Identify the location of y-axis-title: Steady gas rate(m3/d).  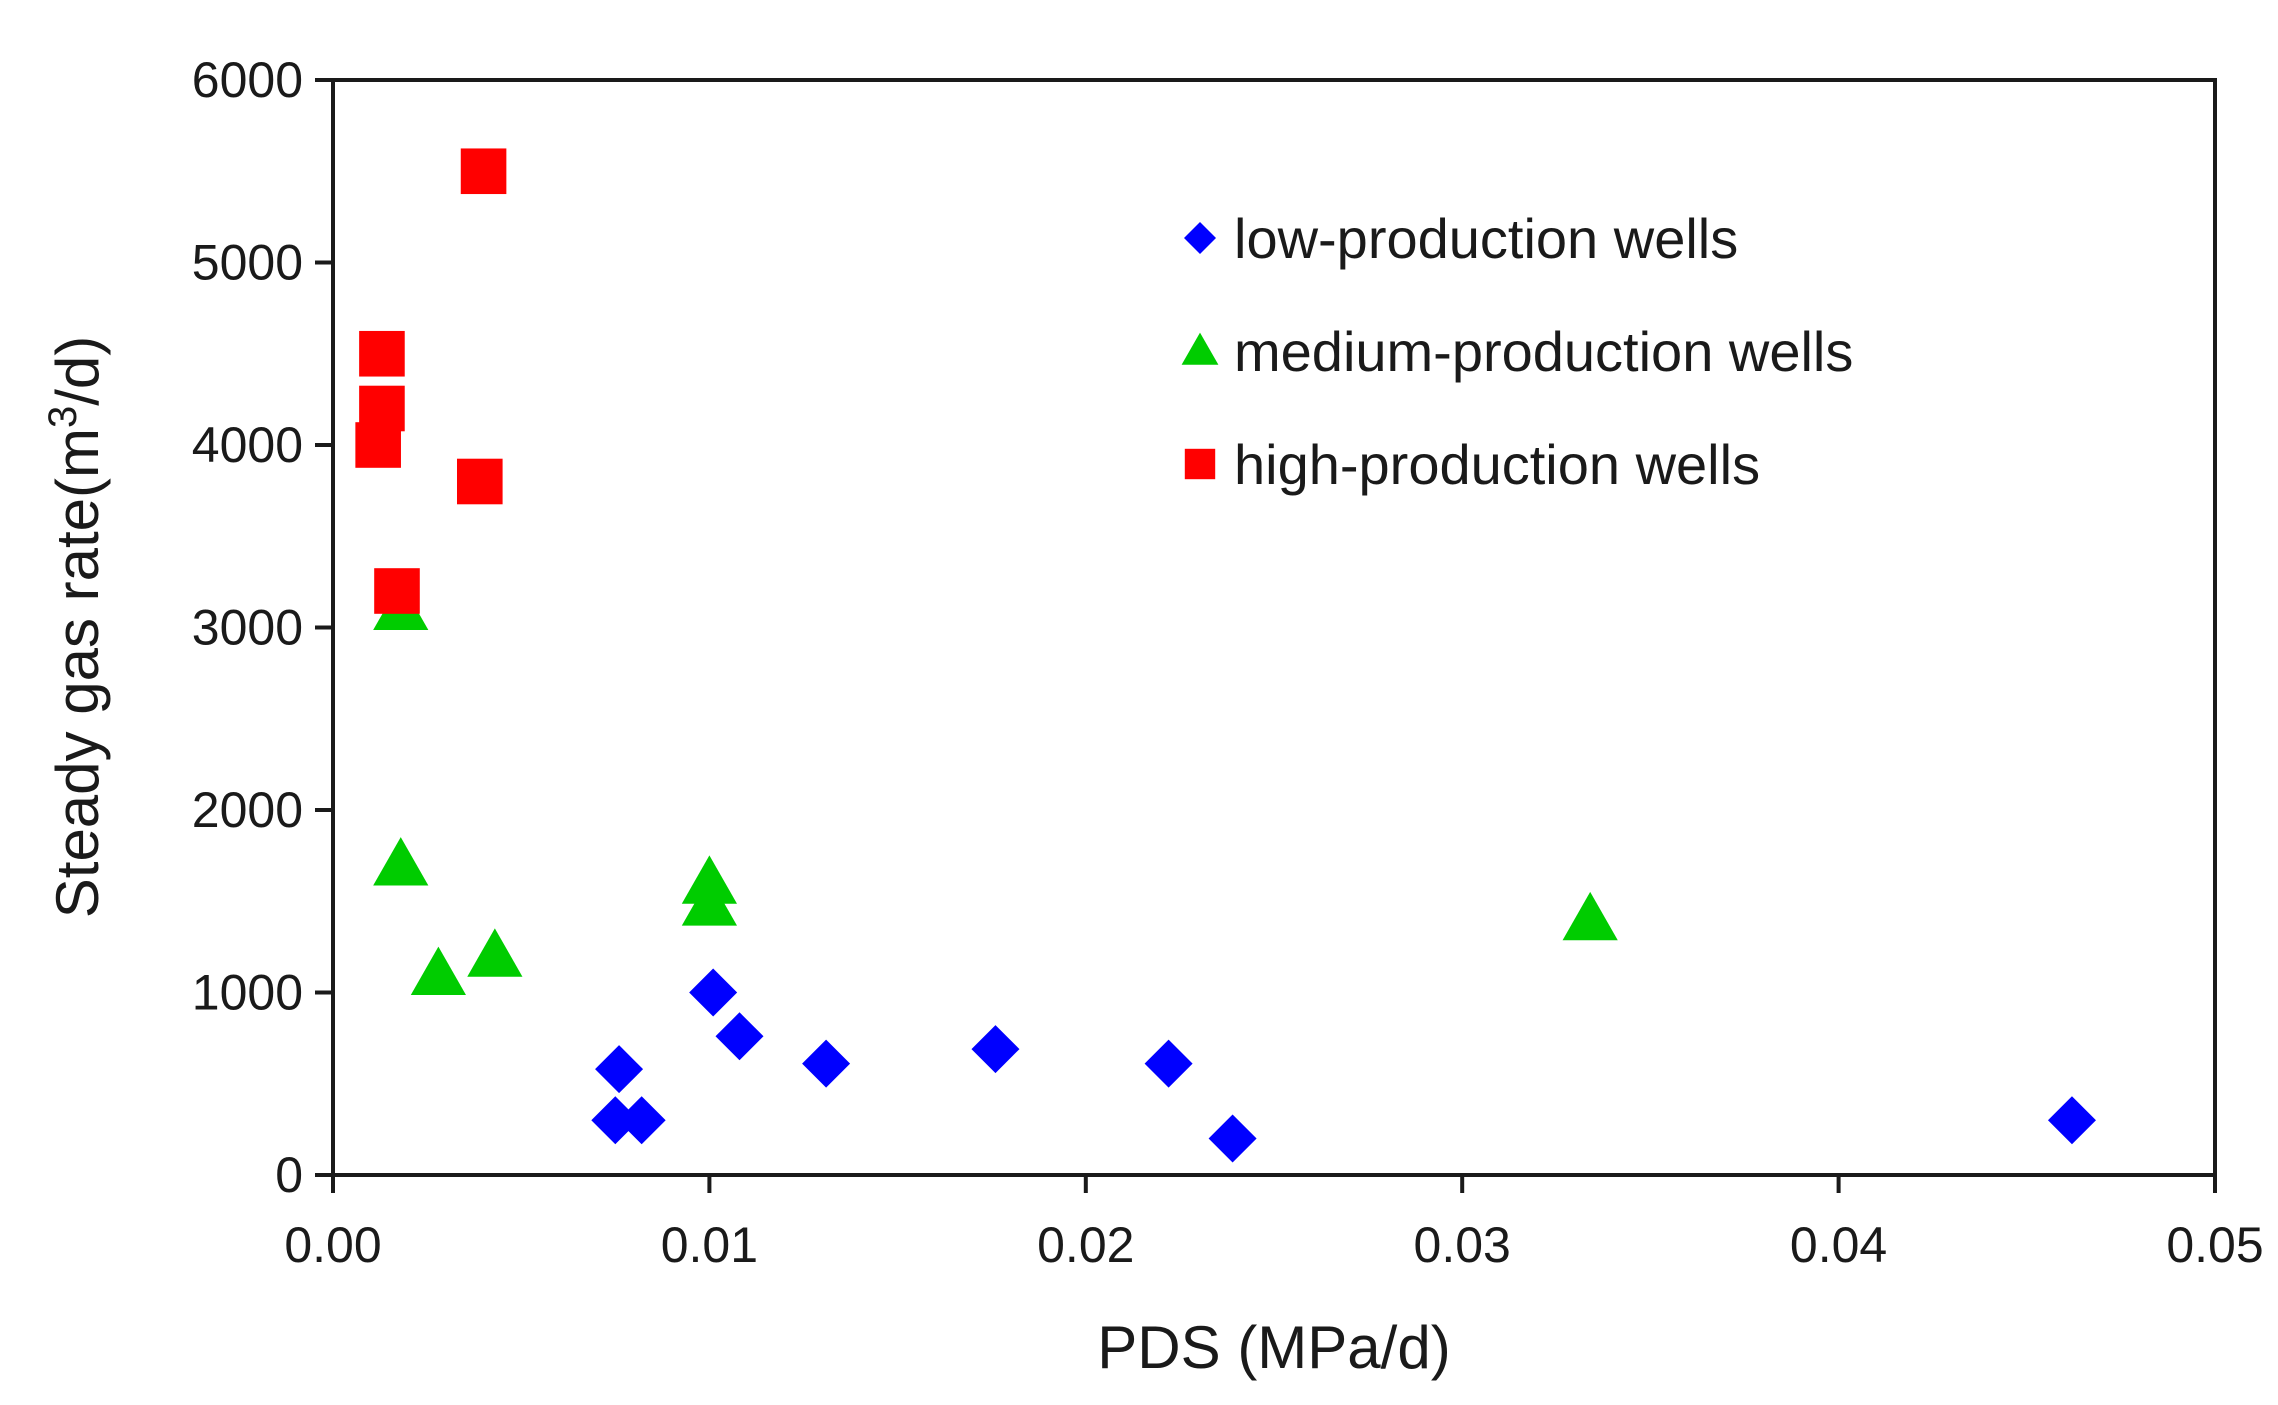
(76, 627).